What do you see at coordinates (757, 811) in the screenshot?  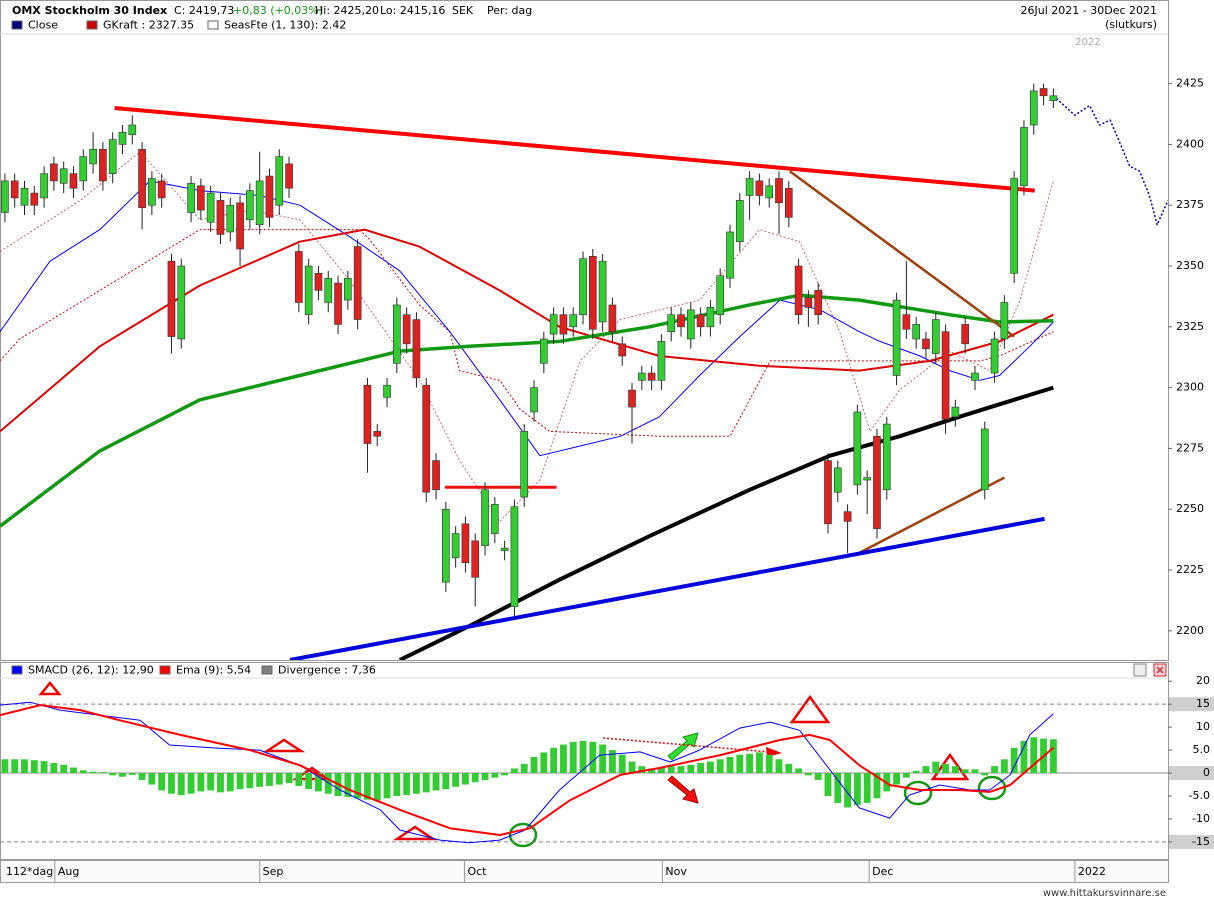 I see `circle-markers` at bounding box center [757, 811].